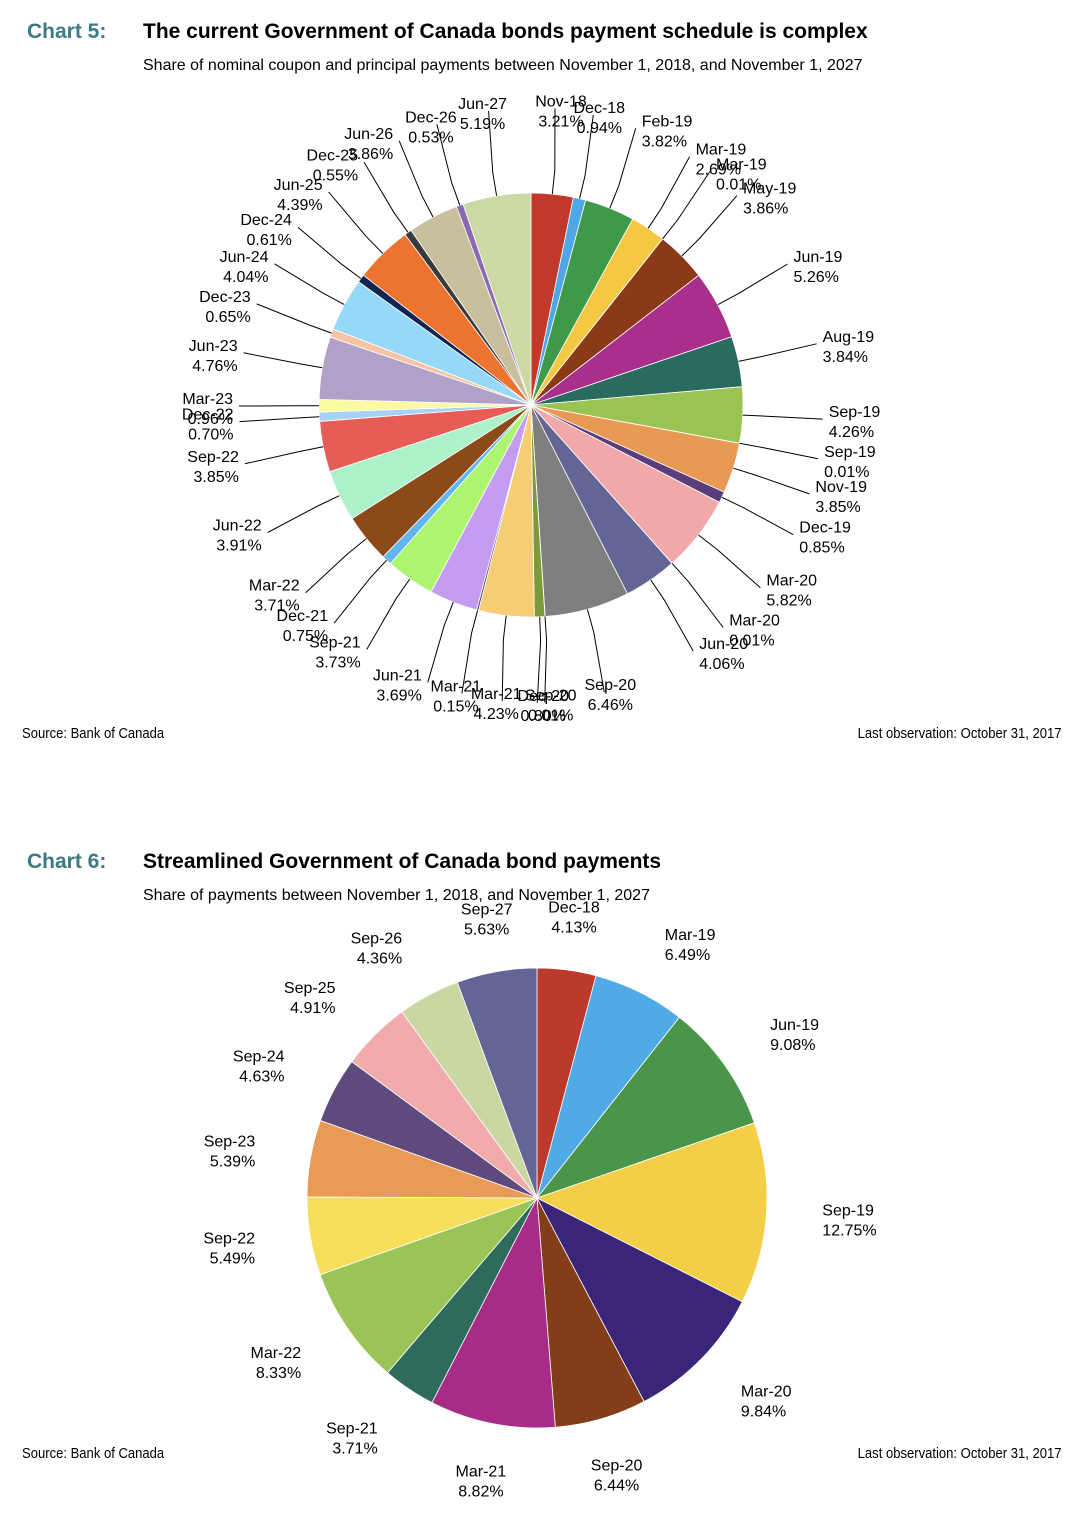 The image size is (1084, 1520). Describe the element at coordinates (237, 536) in the screenshot. I see `slice-label-jun-22-24: Jun-22 3.91%` at that location.